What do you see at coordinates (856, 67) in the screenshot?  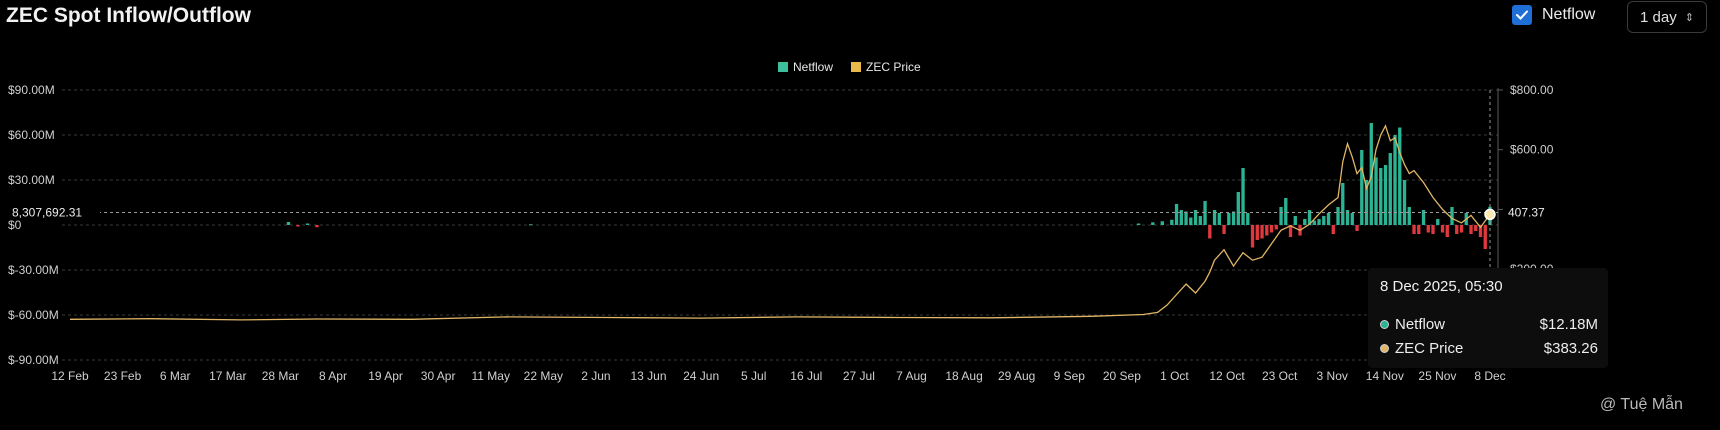 I see `legend-swatch-price` at bounding box center [856, 67].